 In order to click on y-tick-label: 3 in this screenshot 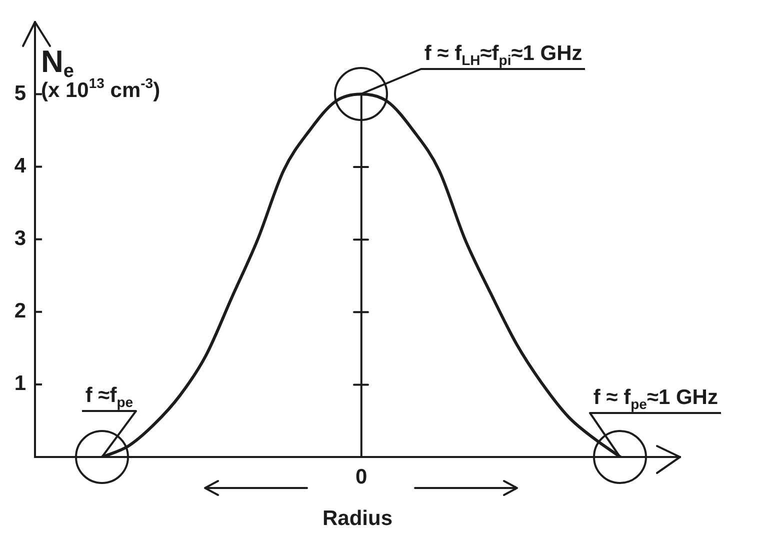, I will do `click(20, 238)`.